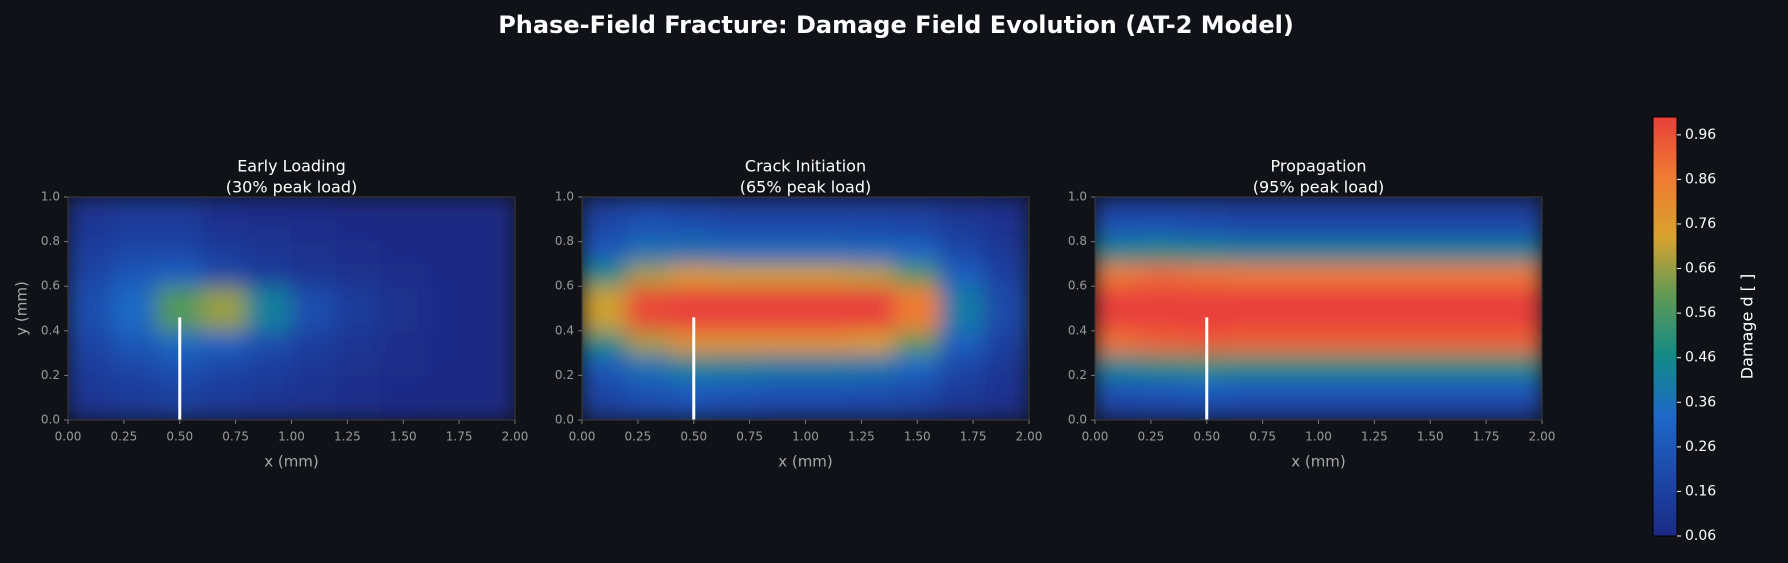 The width and height of the screenshot is (1788, 563). Describe the element at coordinates (1077, 375) in the screenshot. I see `y-tick-label: 0.2` at that location.